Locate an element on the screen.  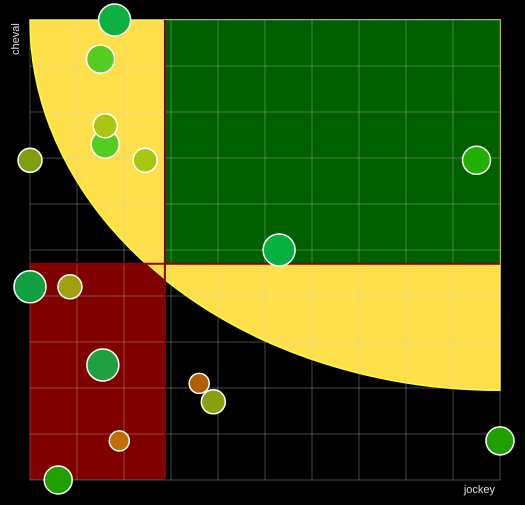
y-axis-label: cheval is located at coordinates (16, 39).